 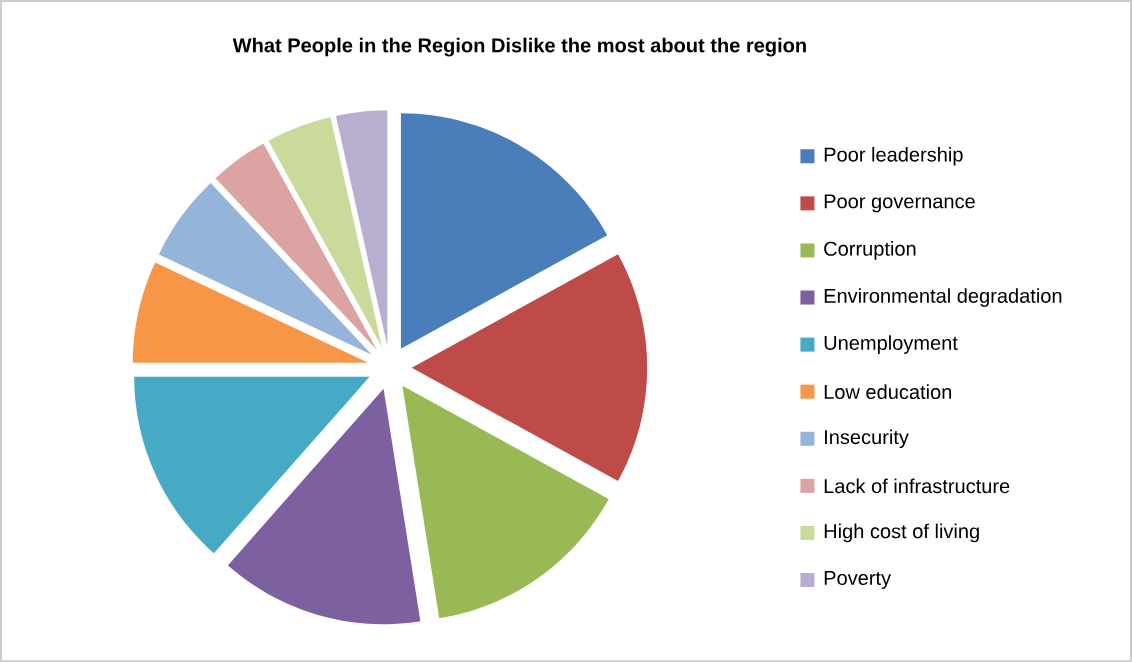 What do you see at coordinates (858, 579) in the screenshot?
I see `legend-label: Poverty` at bounding box center [858, 579].